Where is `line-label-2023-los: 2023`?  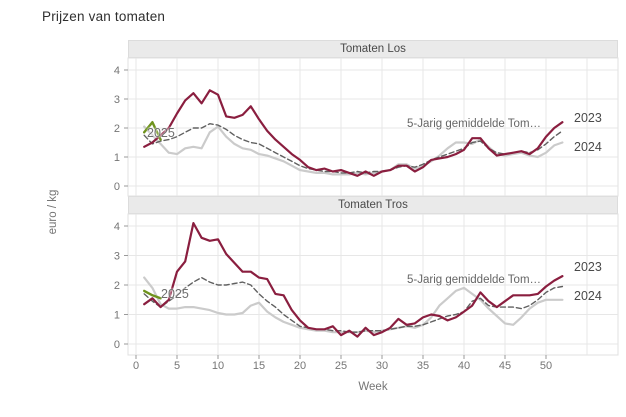 line-label-2023-los: 2023 is located at coordinates (588, 118).